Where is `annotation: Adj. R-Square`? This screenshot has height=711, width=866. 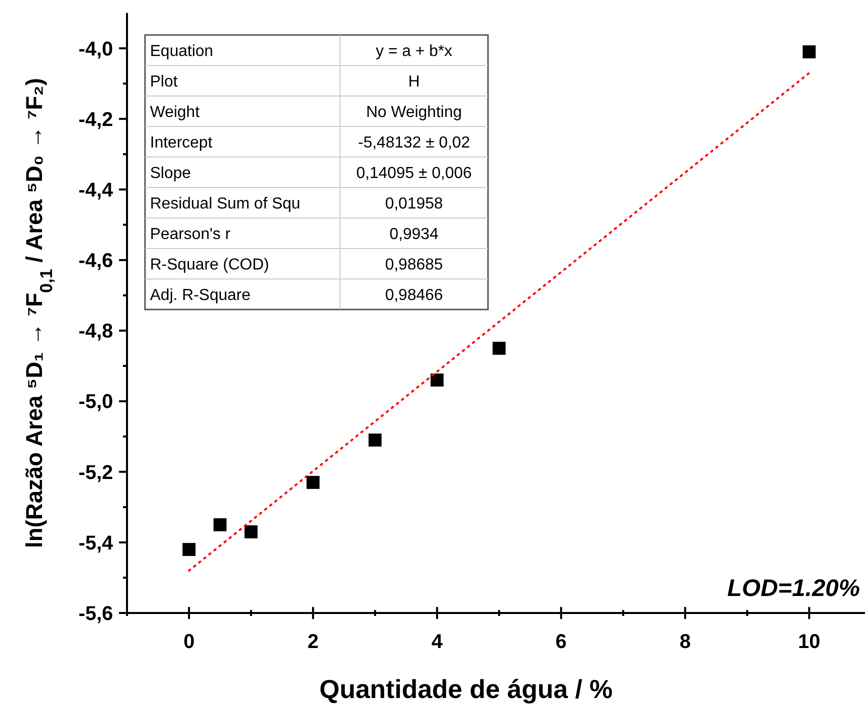 annotation: Adj. R-Square is located at coordinates (200, 295).